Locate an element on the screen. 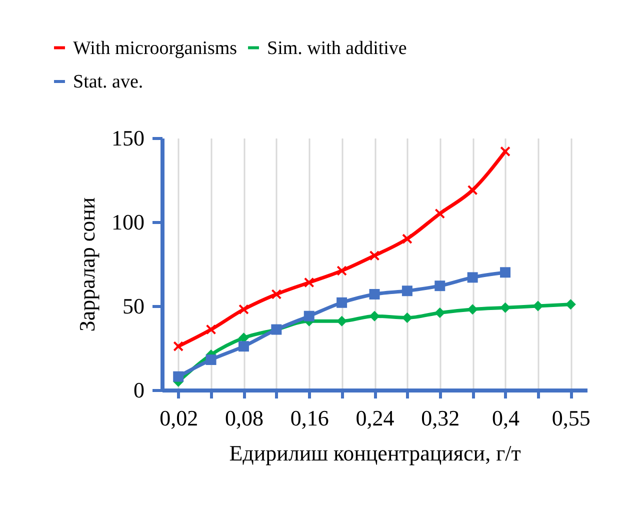 The width and height of the screenshot is (618, 517). y-tick-label: 100 is located at coordinates (128, 222).